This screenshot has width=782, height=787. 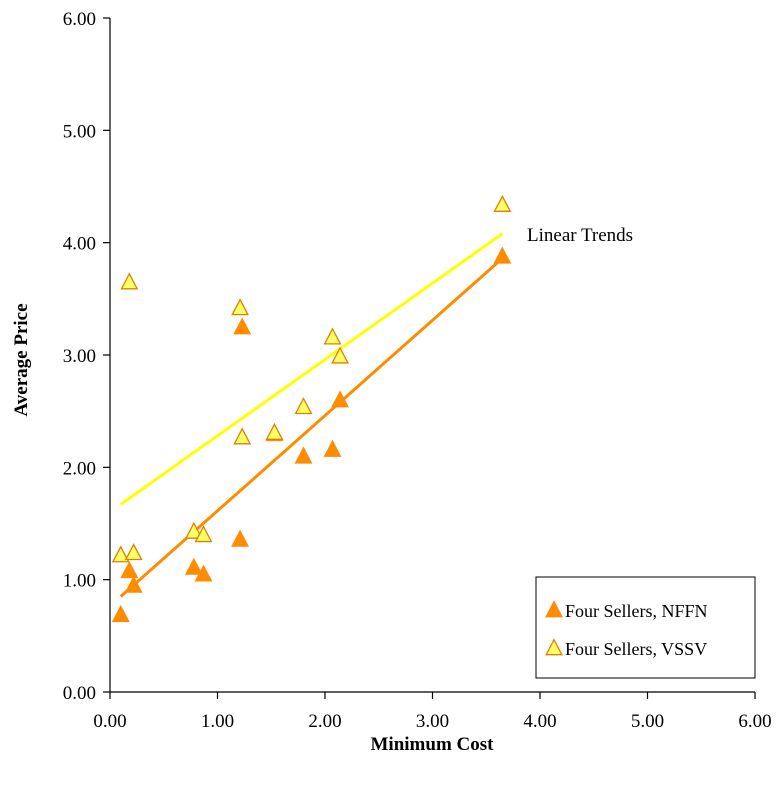 I want to click on trend-annotation: Linear Trends, so click(x=580, y=235).